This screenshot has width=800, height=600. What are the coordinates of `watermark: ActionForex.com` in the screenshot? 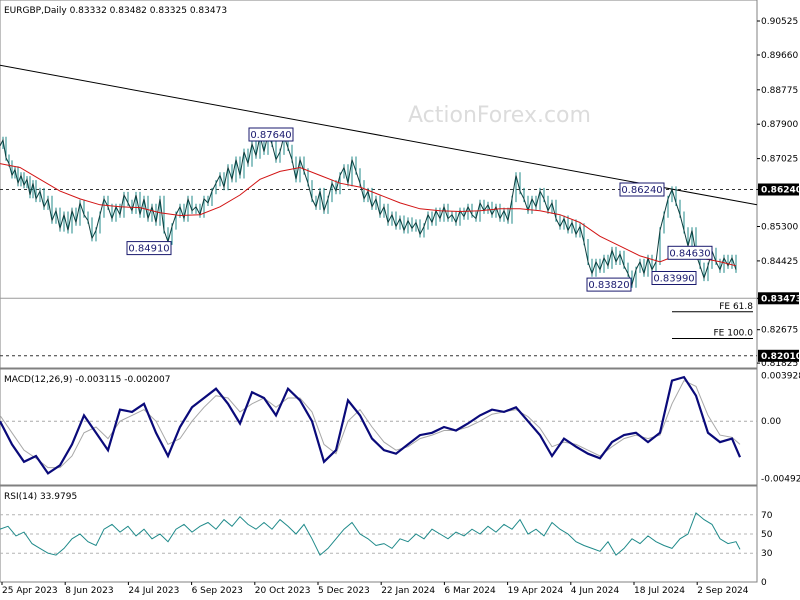 It's located at (499, 115).